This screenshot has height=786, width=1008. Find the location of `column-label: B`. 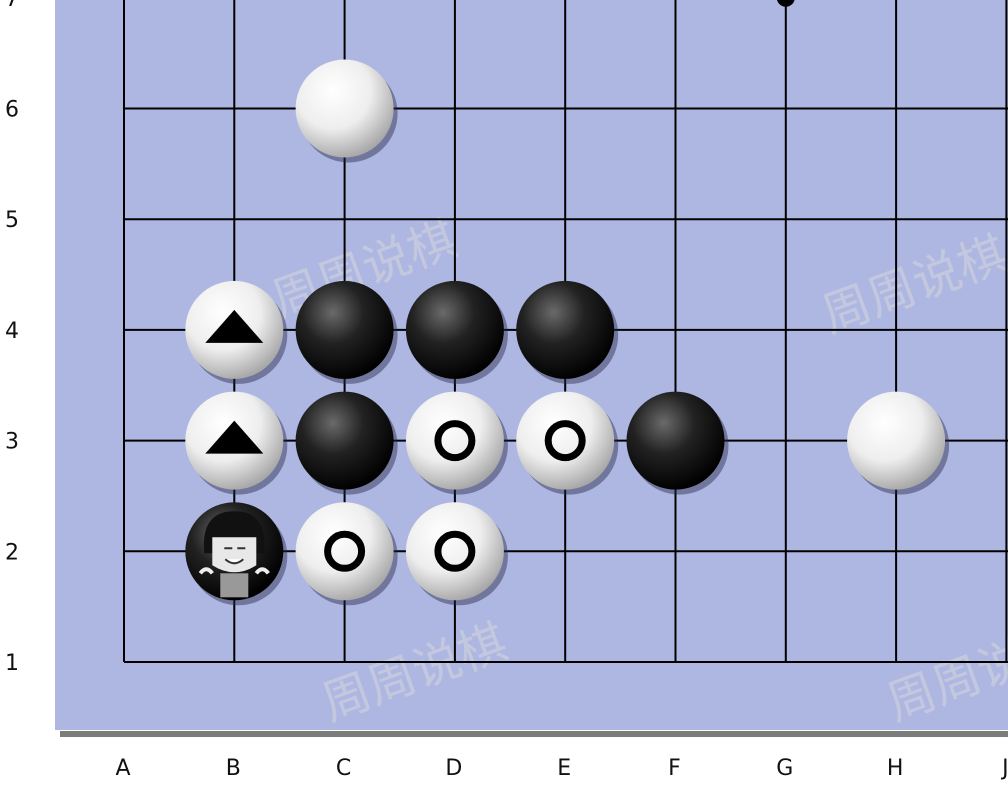

column-label: B is located at coordinates (233, 768).